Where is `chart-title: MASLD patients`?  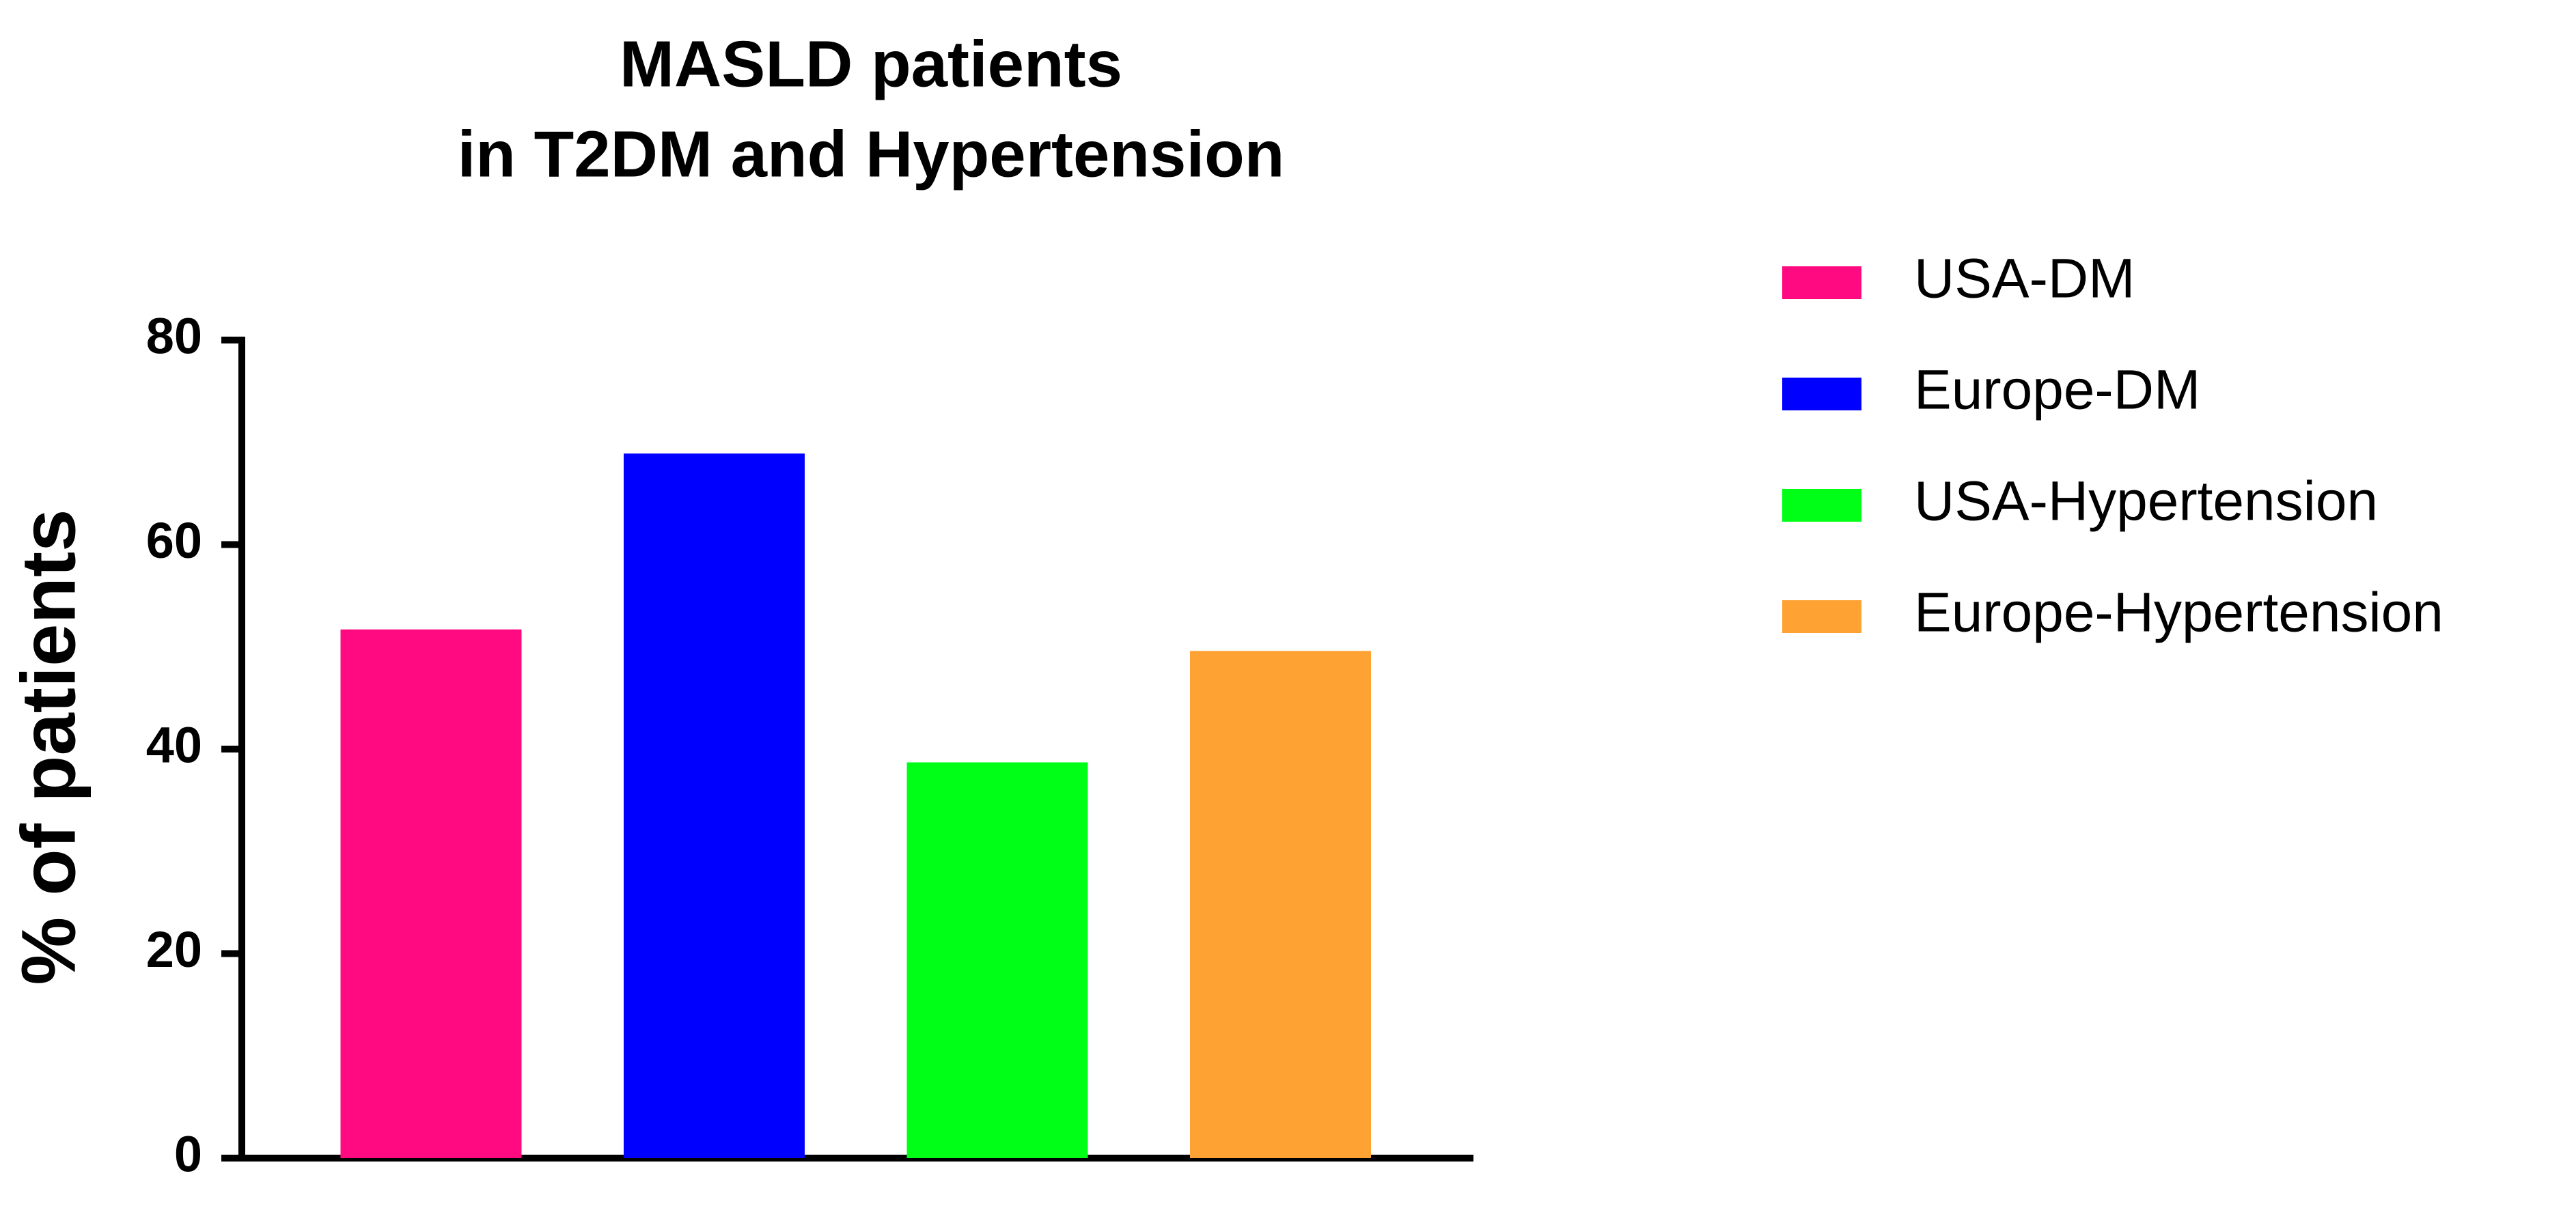
chart-title: MASLD patients is located at coordinates (871, 63).